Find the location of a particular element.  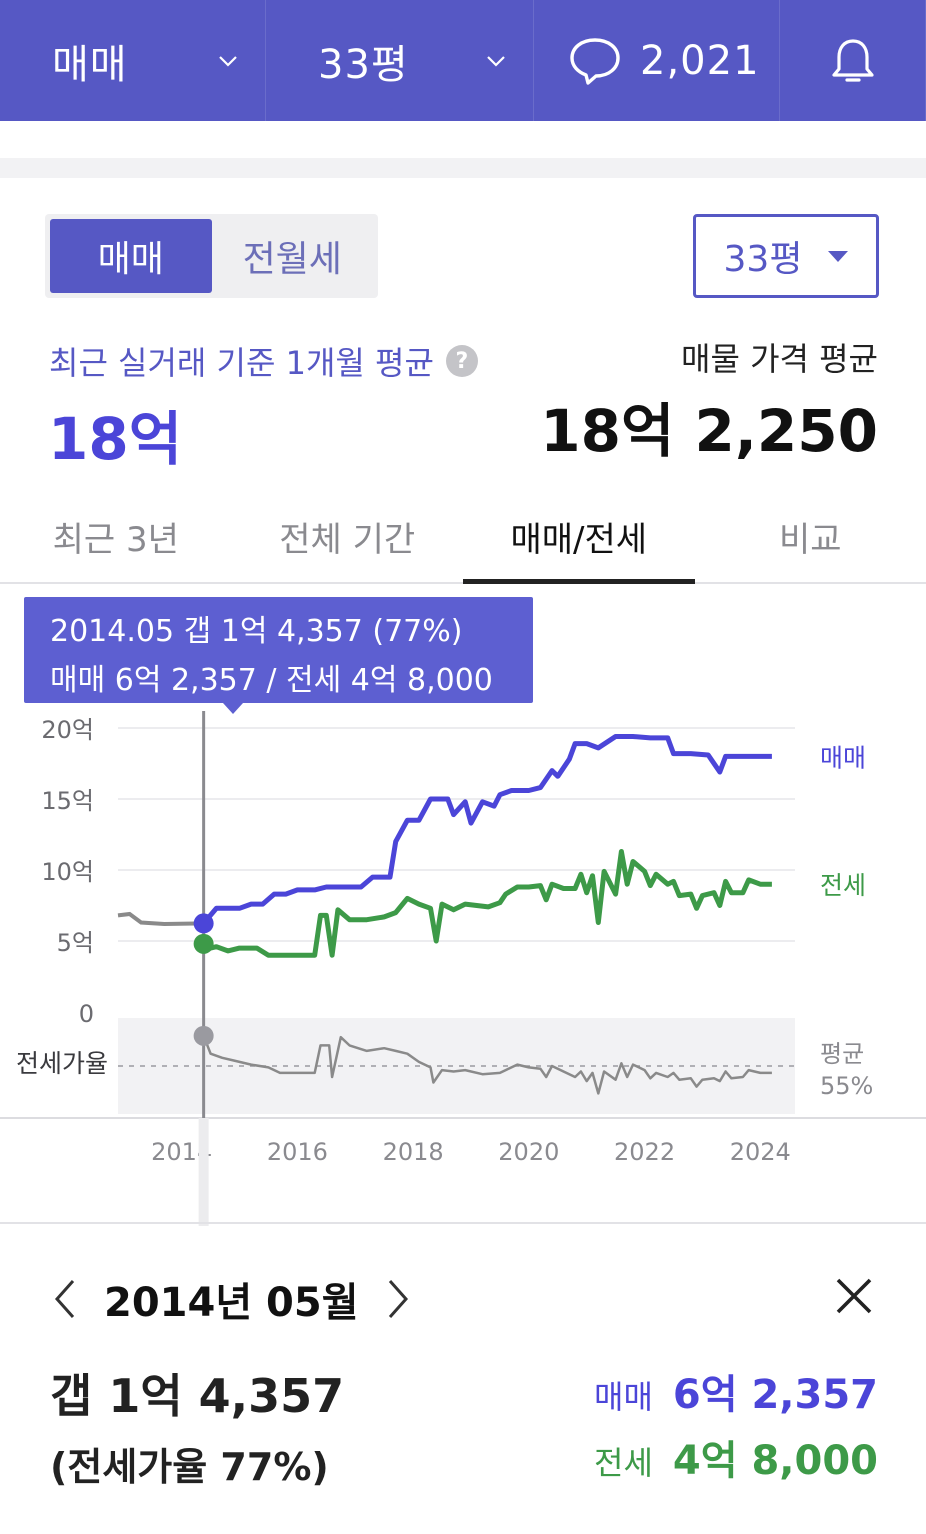

detail-jeonse-value: 4억 8,000 is located at coordinates (775, 1461).